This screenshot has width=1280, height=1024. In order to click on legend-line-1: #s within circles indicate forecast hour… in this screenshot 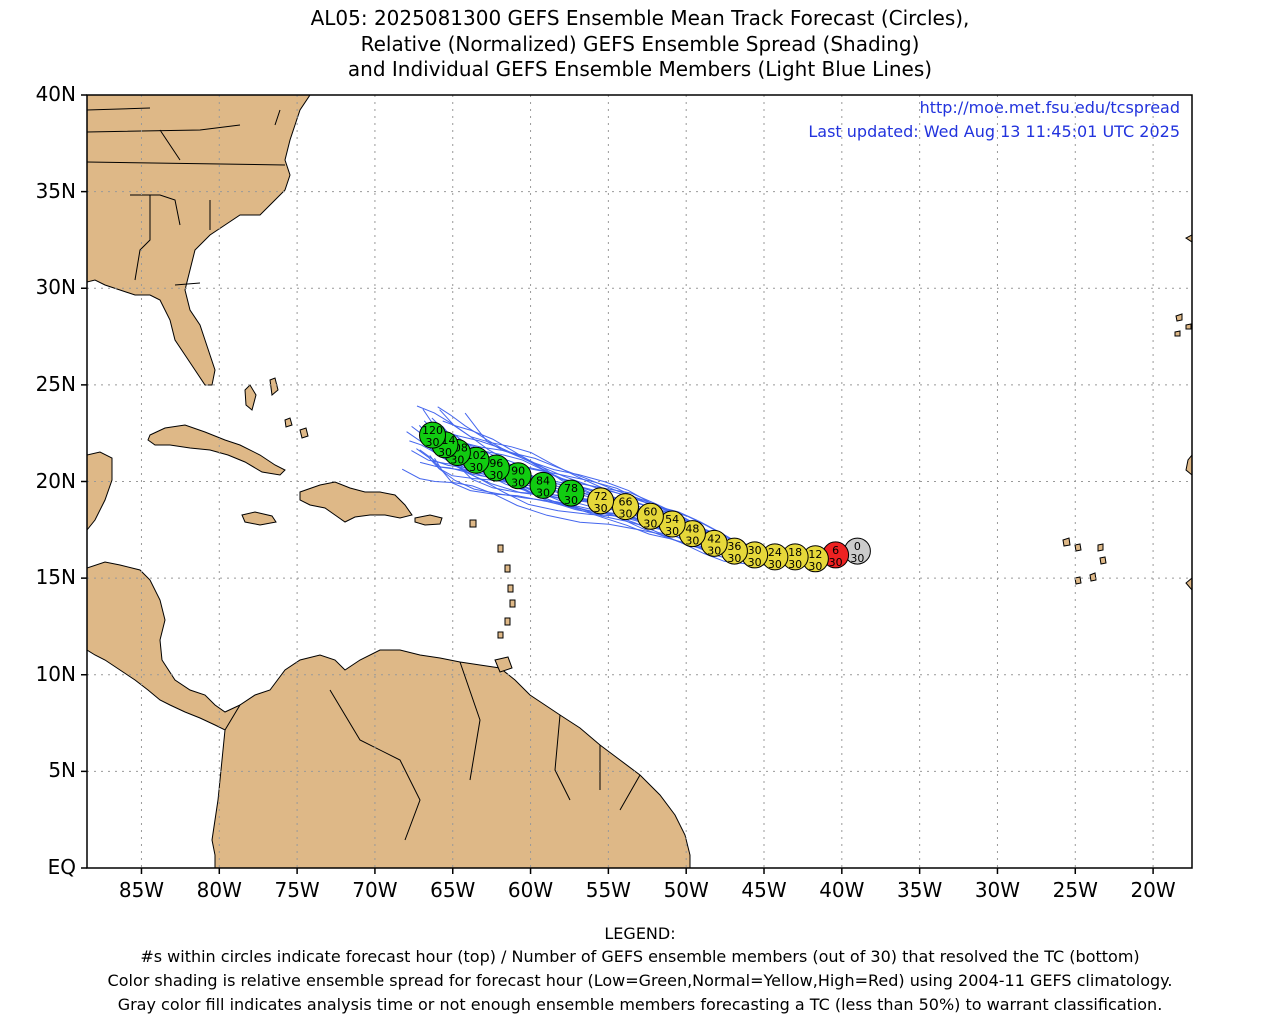, I will do `click(640, 956)`.